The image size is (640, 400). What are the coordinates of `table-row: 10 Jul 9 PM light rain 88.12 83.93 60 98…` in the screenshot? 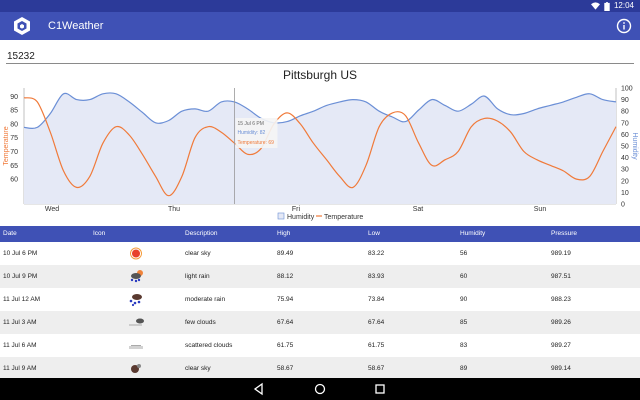 It's located at (320, 276).